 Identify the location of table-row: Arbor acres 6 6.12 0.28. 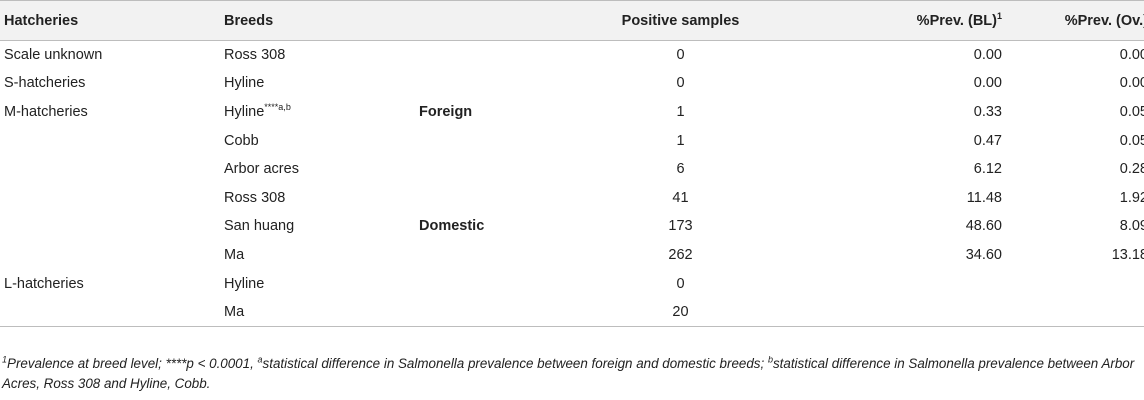
(572, 169).